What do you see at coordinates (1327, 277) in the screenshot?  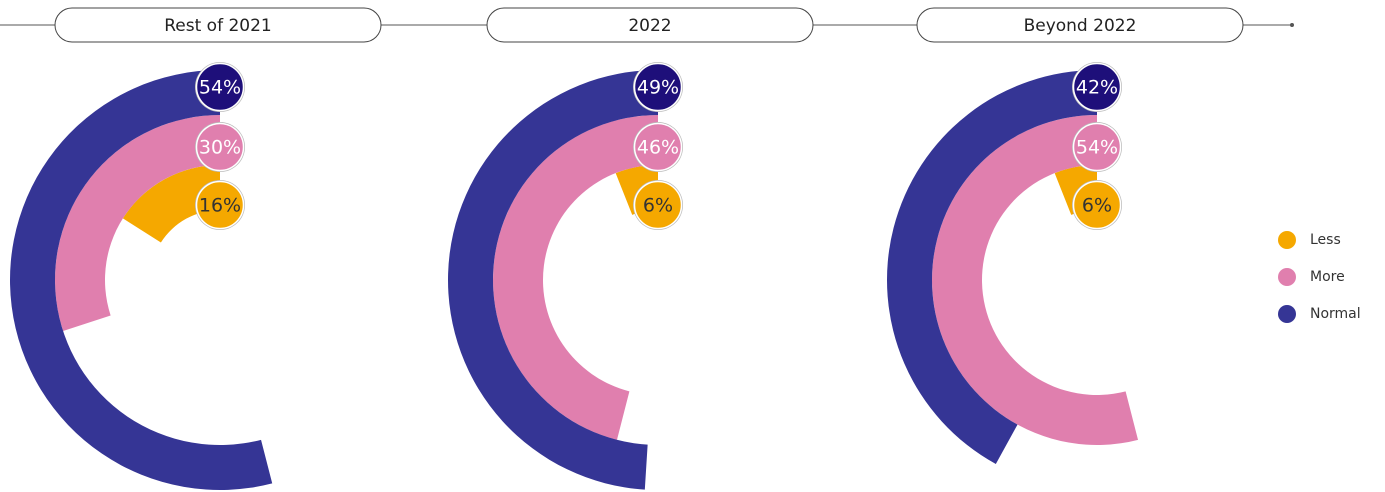 I see `legend-label: More` at bounding box center [1327, 277].